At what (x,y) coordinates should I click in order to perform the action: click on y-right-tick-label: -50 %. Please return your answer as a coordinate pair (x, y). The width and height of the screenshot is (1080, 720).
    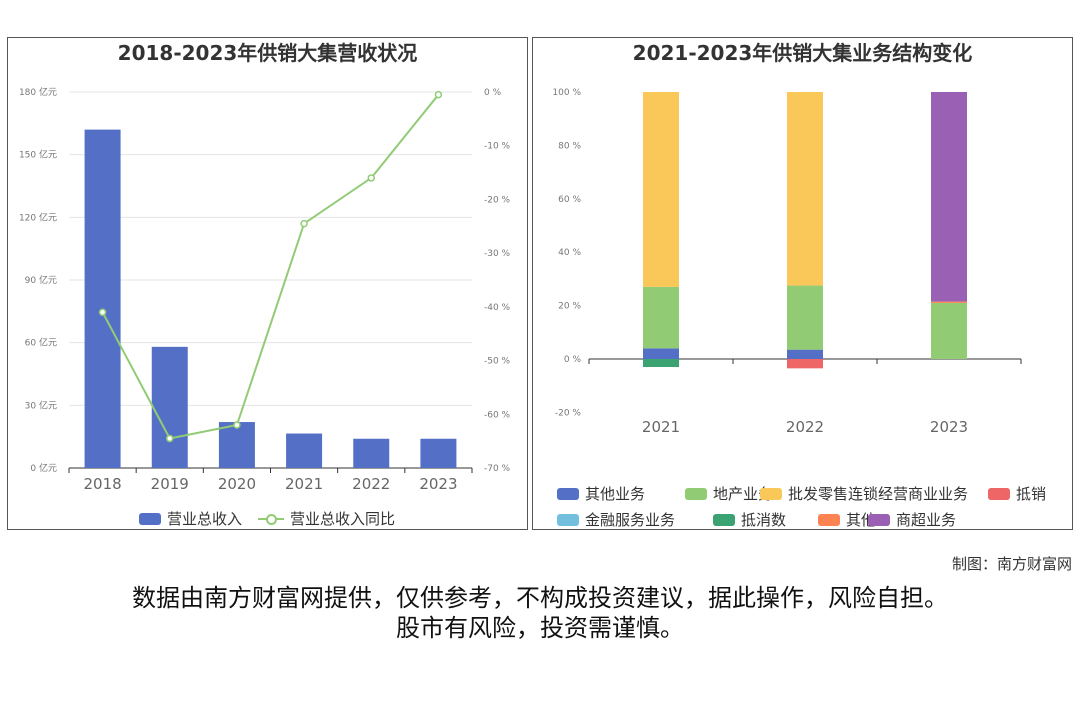
    Looking at the image, I should click on (497, 362).